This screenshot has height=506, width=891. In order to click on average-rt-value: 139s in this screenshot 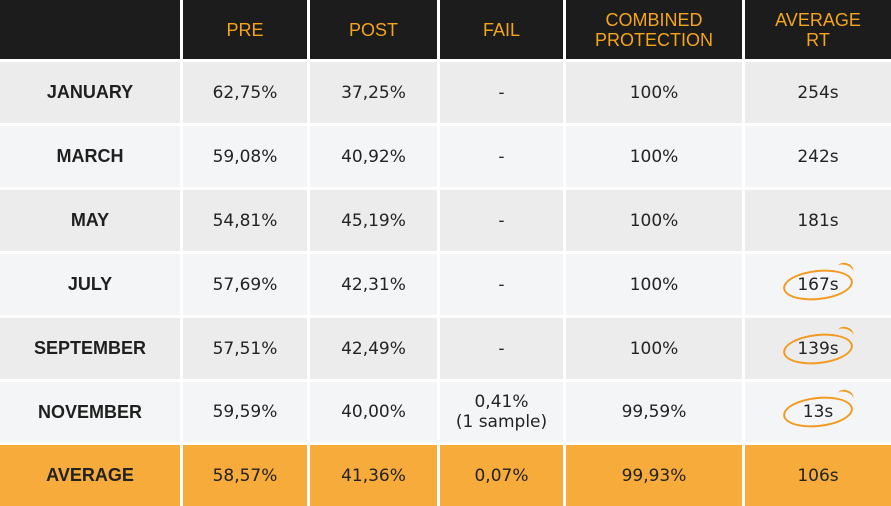, I will do `click(818, 348)`.